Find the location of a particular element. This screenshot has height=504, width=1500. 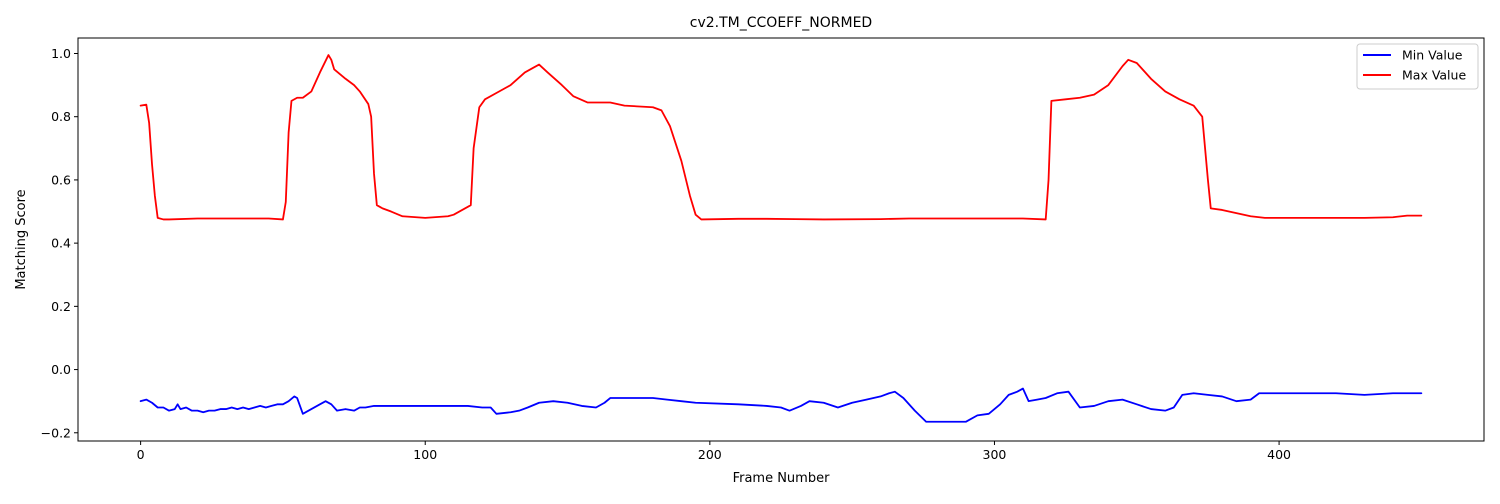

y-tick-label: 0.2 is located at coordinates (61, 306).